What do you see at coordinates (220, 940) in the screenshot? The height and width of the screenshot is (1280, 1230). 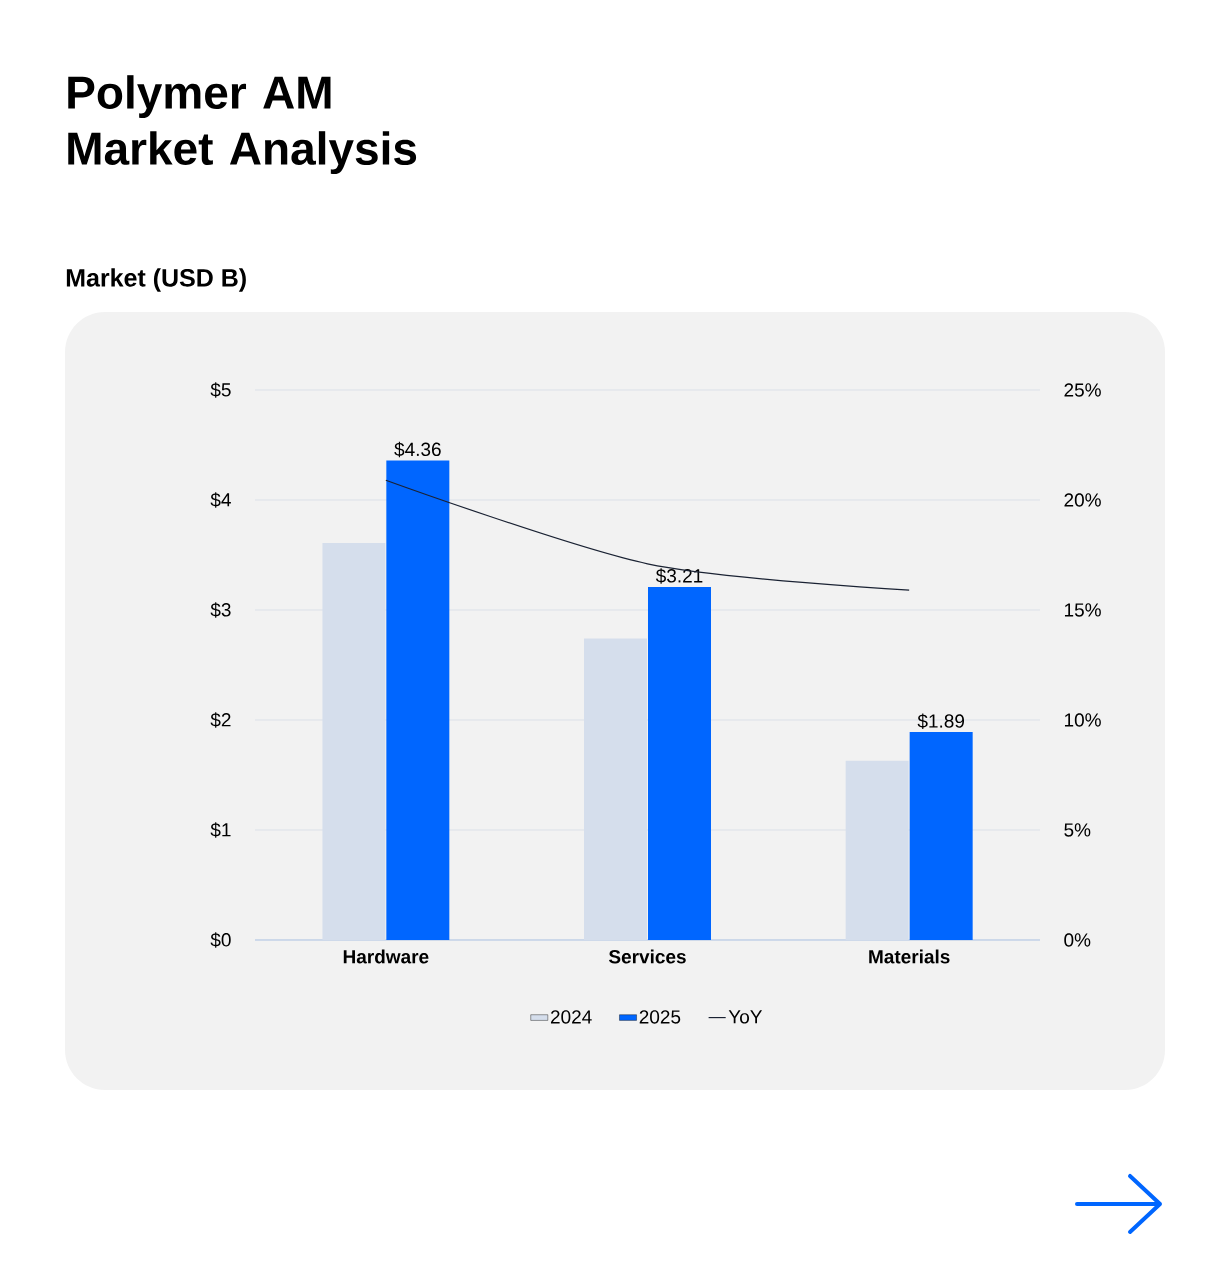 I see `y-tick-label: $0` at bounding box center [220, 940].